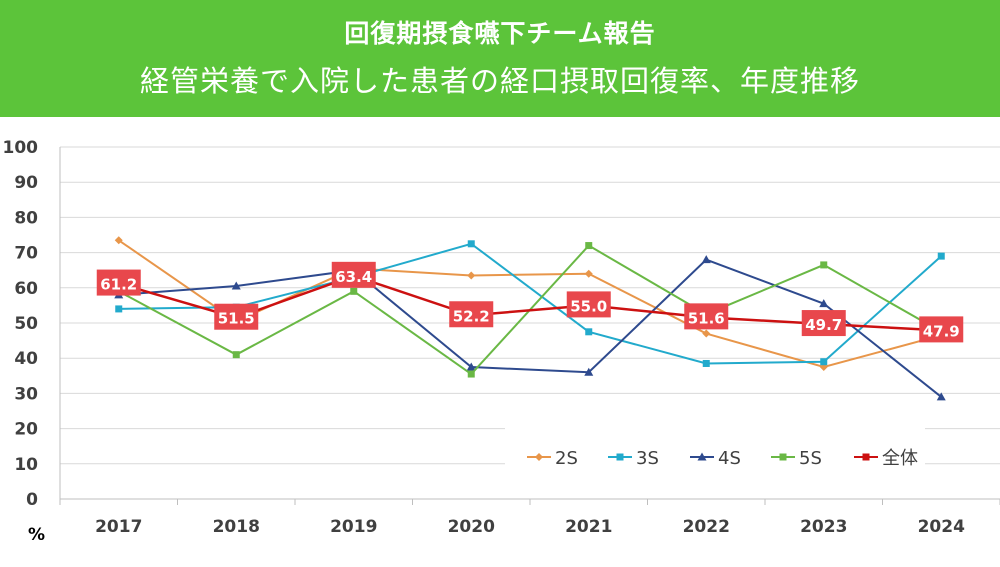  What do you see at coordinates (118, 285) in the screenshot?
I see `data-label-2017: 61.2` at bounding box center [118, 285].